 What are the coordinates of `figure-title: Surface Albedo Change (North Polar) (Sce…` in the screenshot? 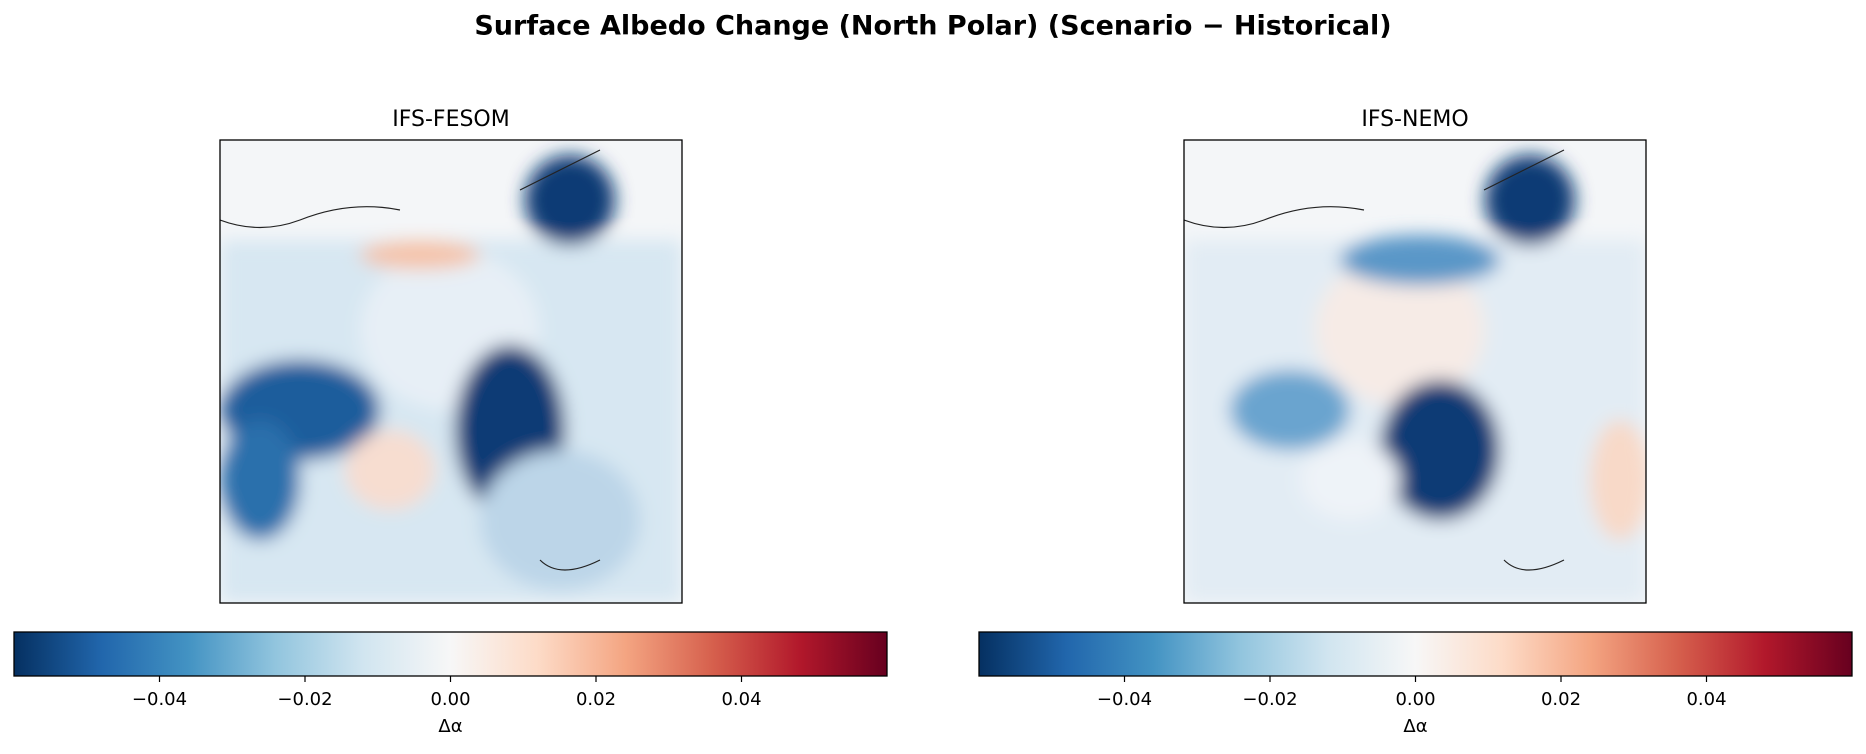 It's located at (932, 26).